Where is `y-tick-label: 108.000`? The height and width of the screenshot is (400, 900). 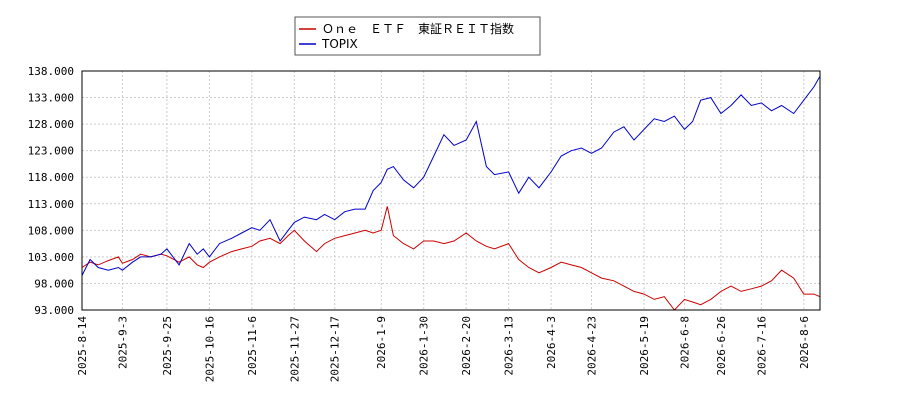 y-tick-label: 108.000 is located at coordinates (51, 230).